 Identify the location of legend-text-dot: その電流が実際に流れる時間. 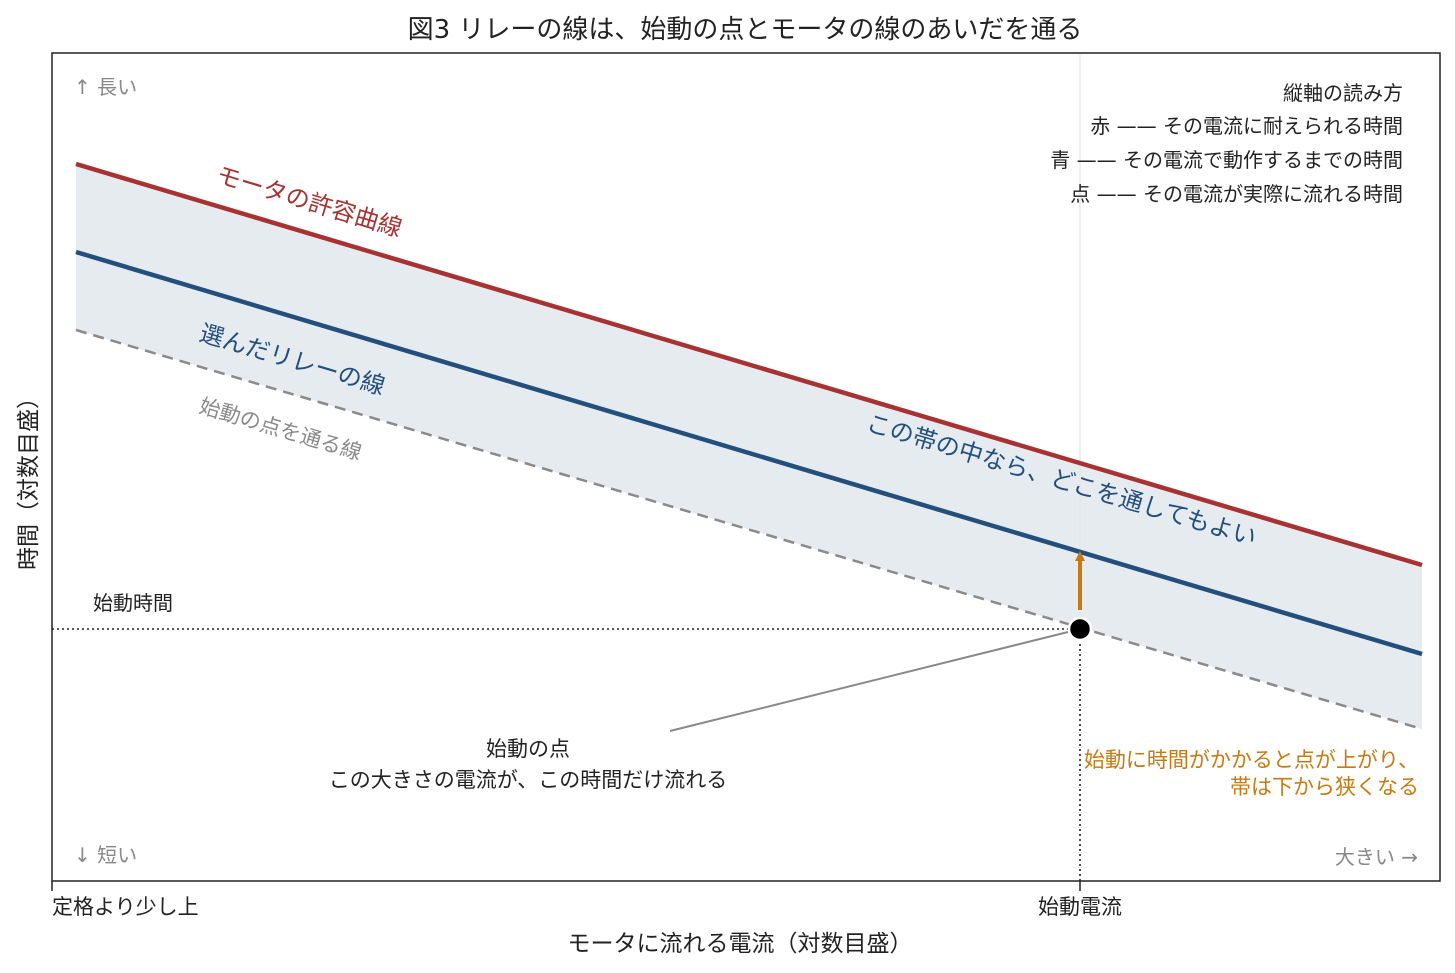
(1273, 194).